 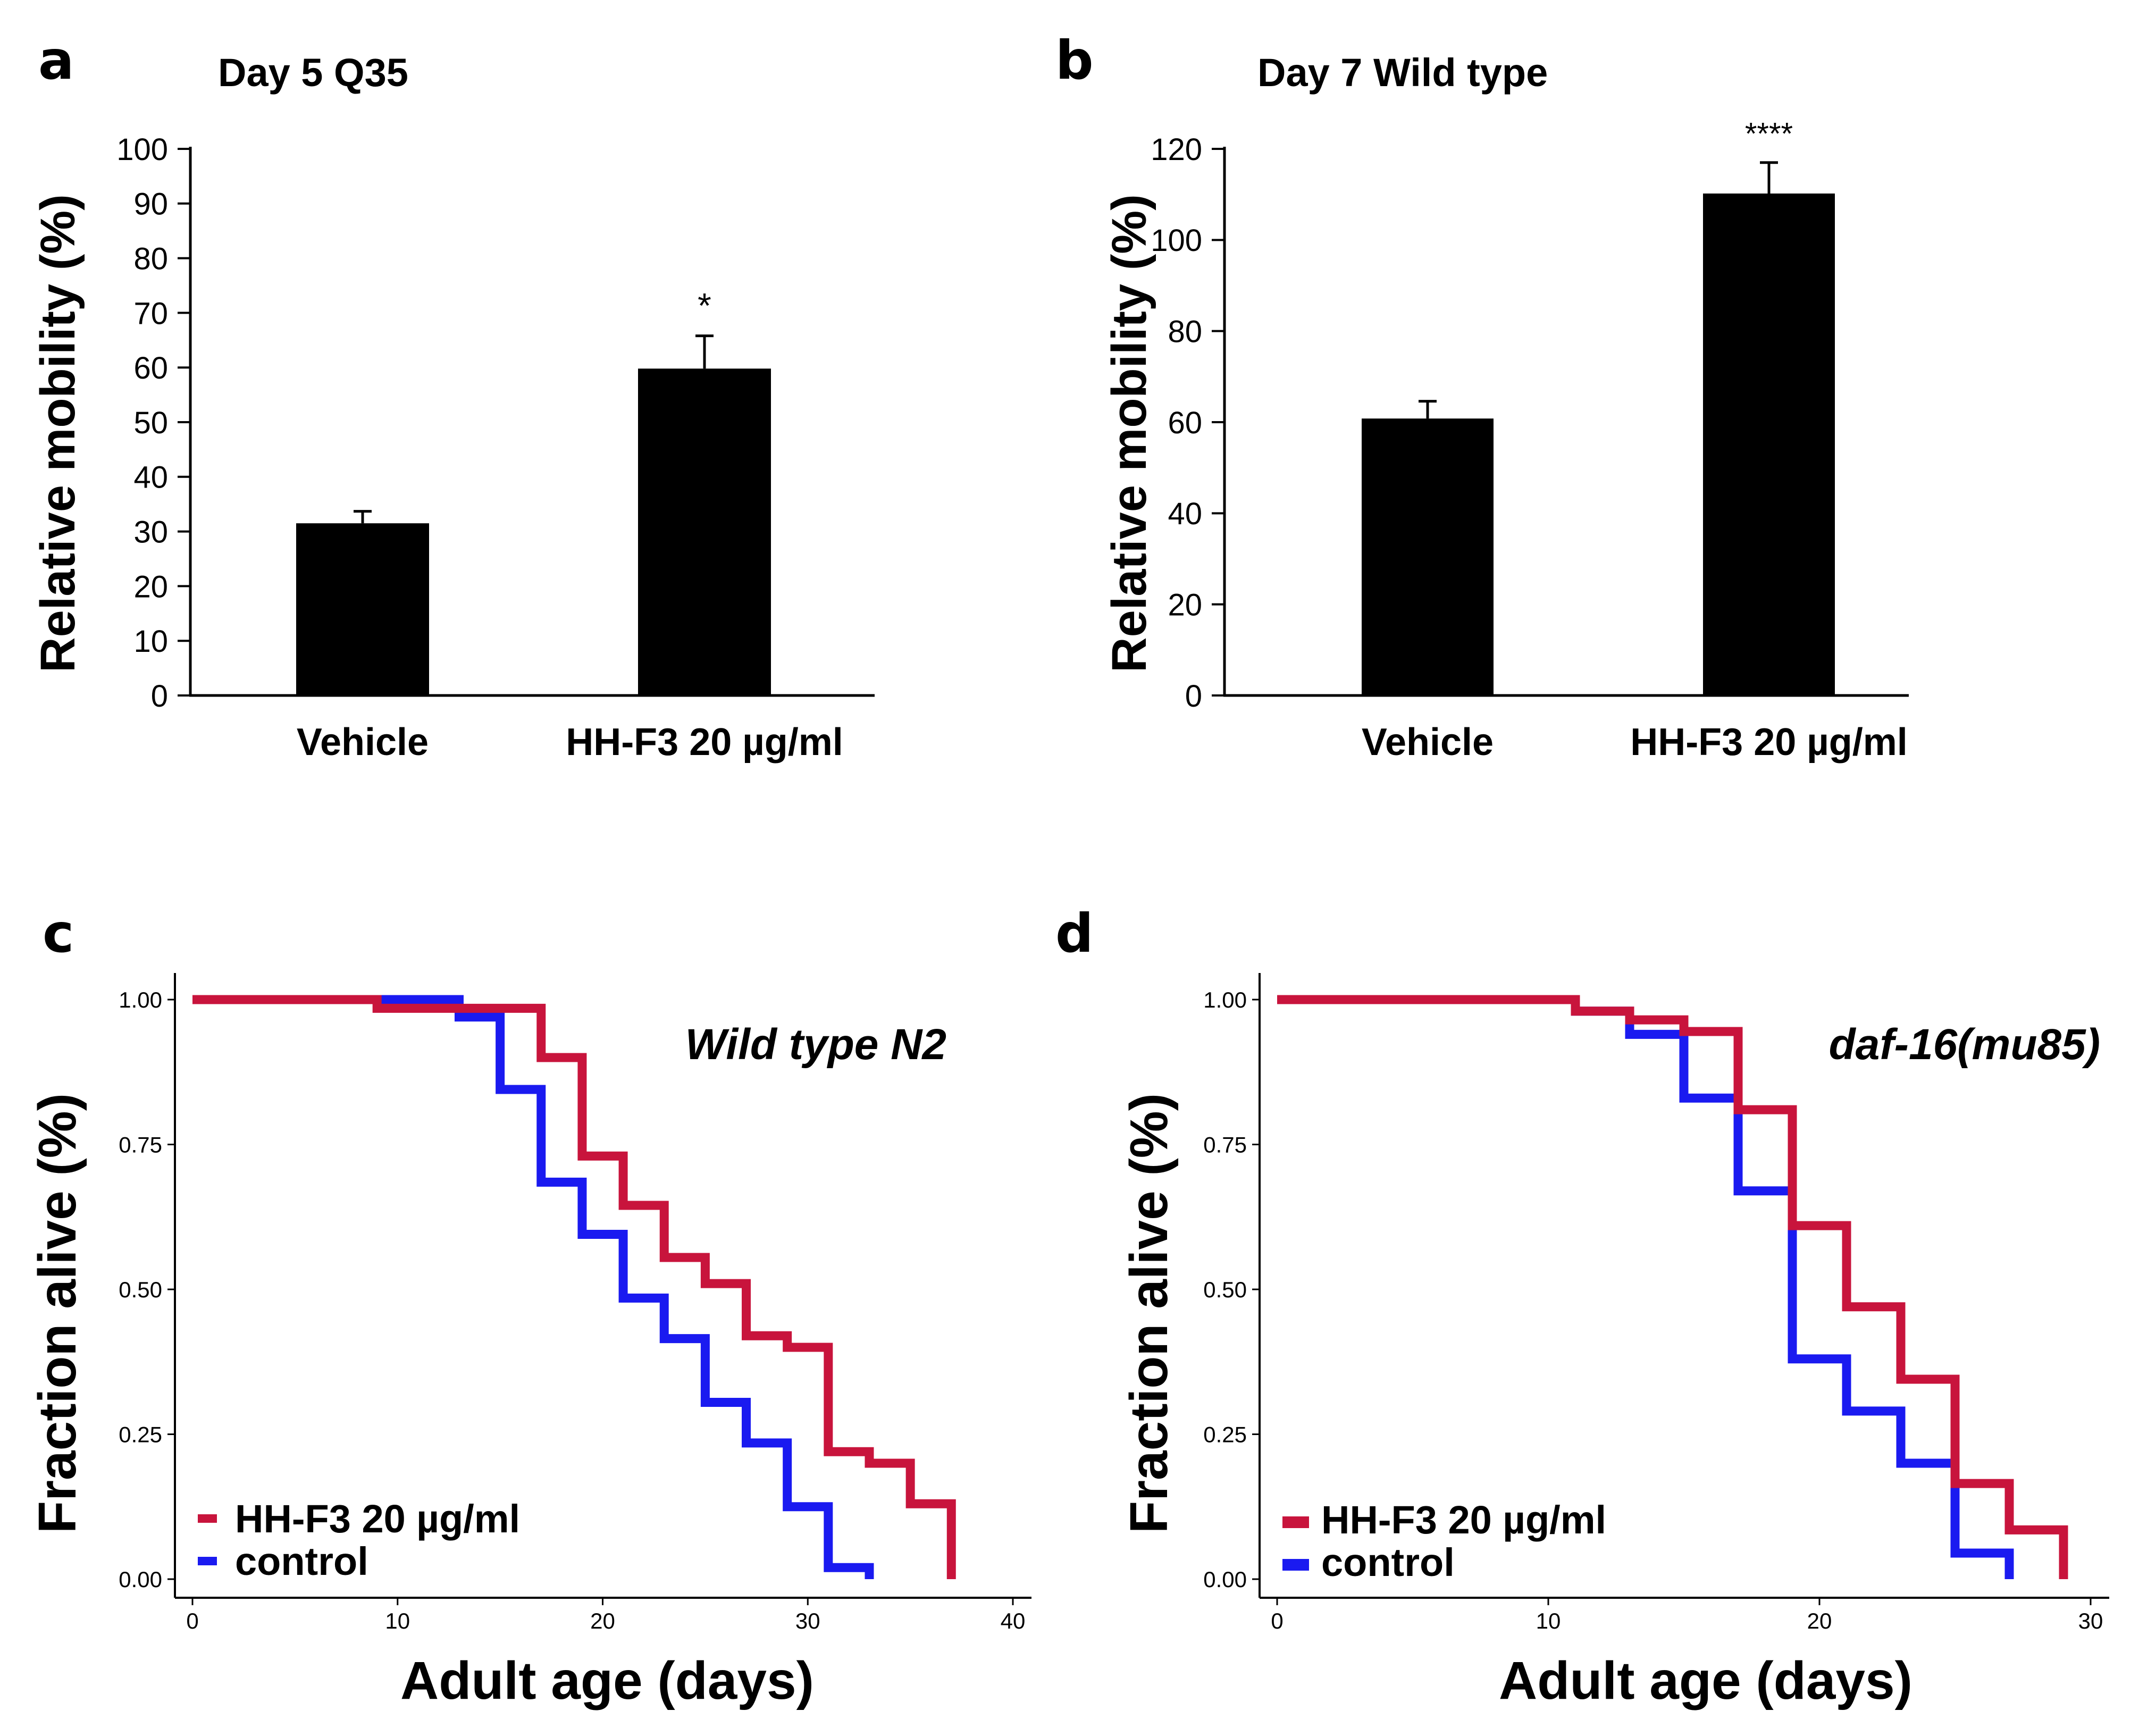 What do you see at coordinates (56, 60) in the screenshot?
I see `panel-letter-a: a` at bounding box center [56, 60].